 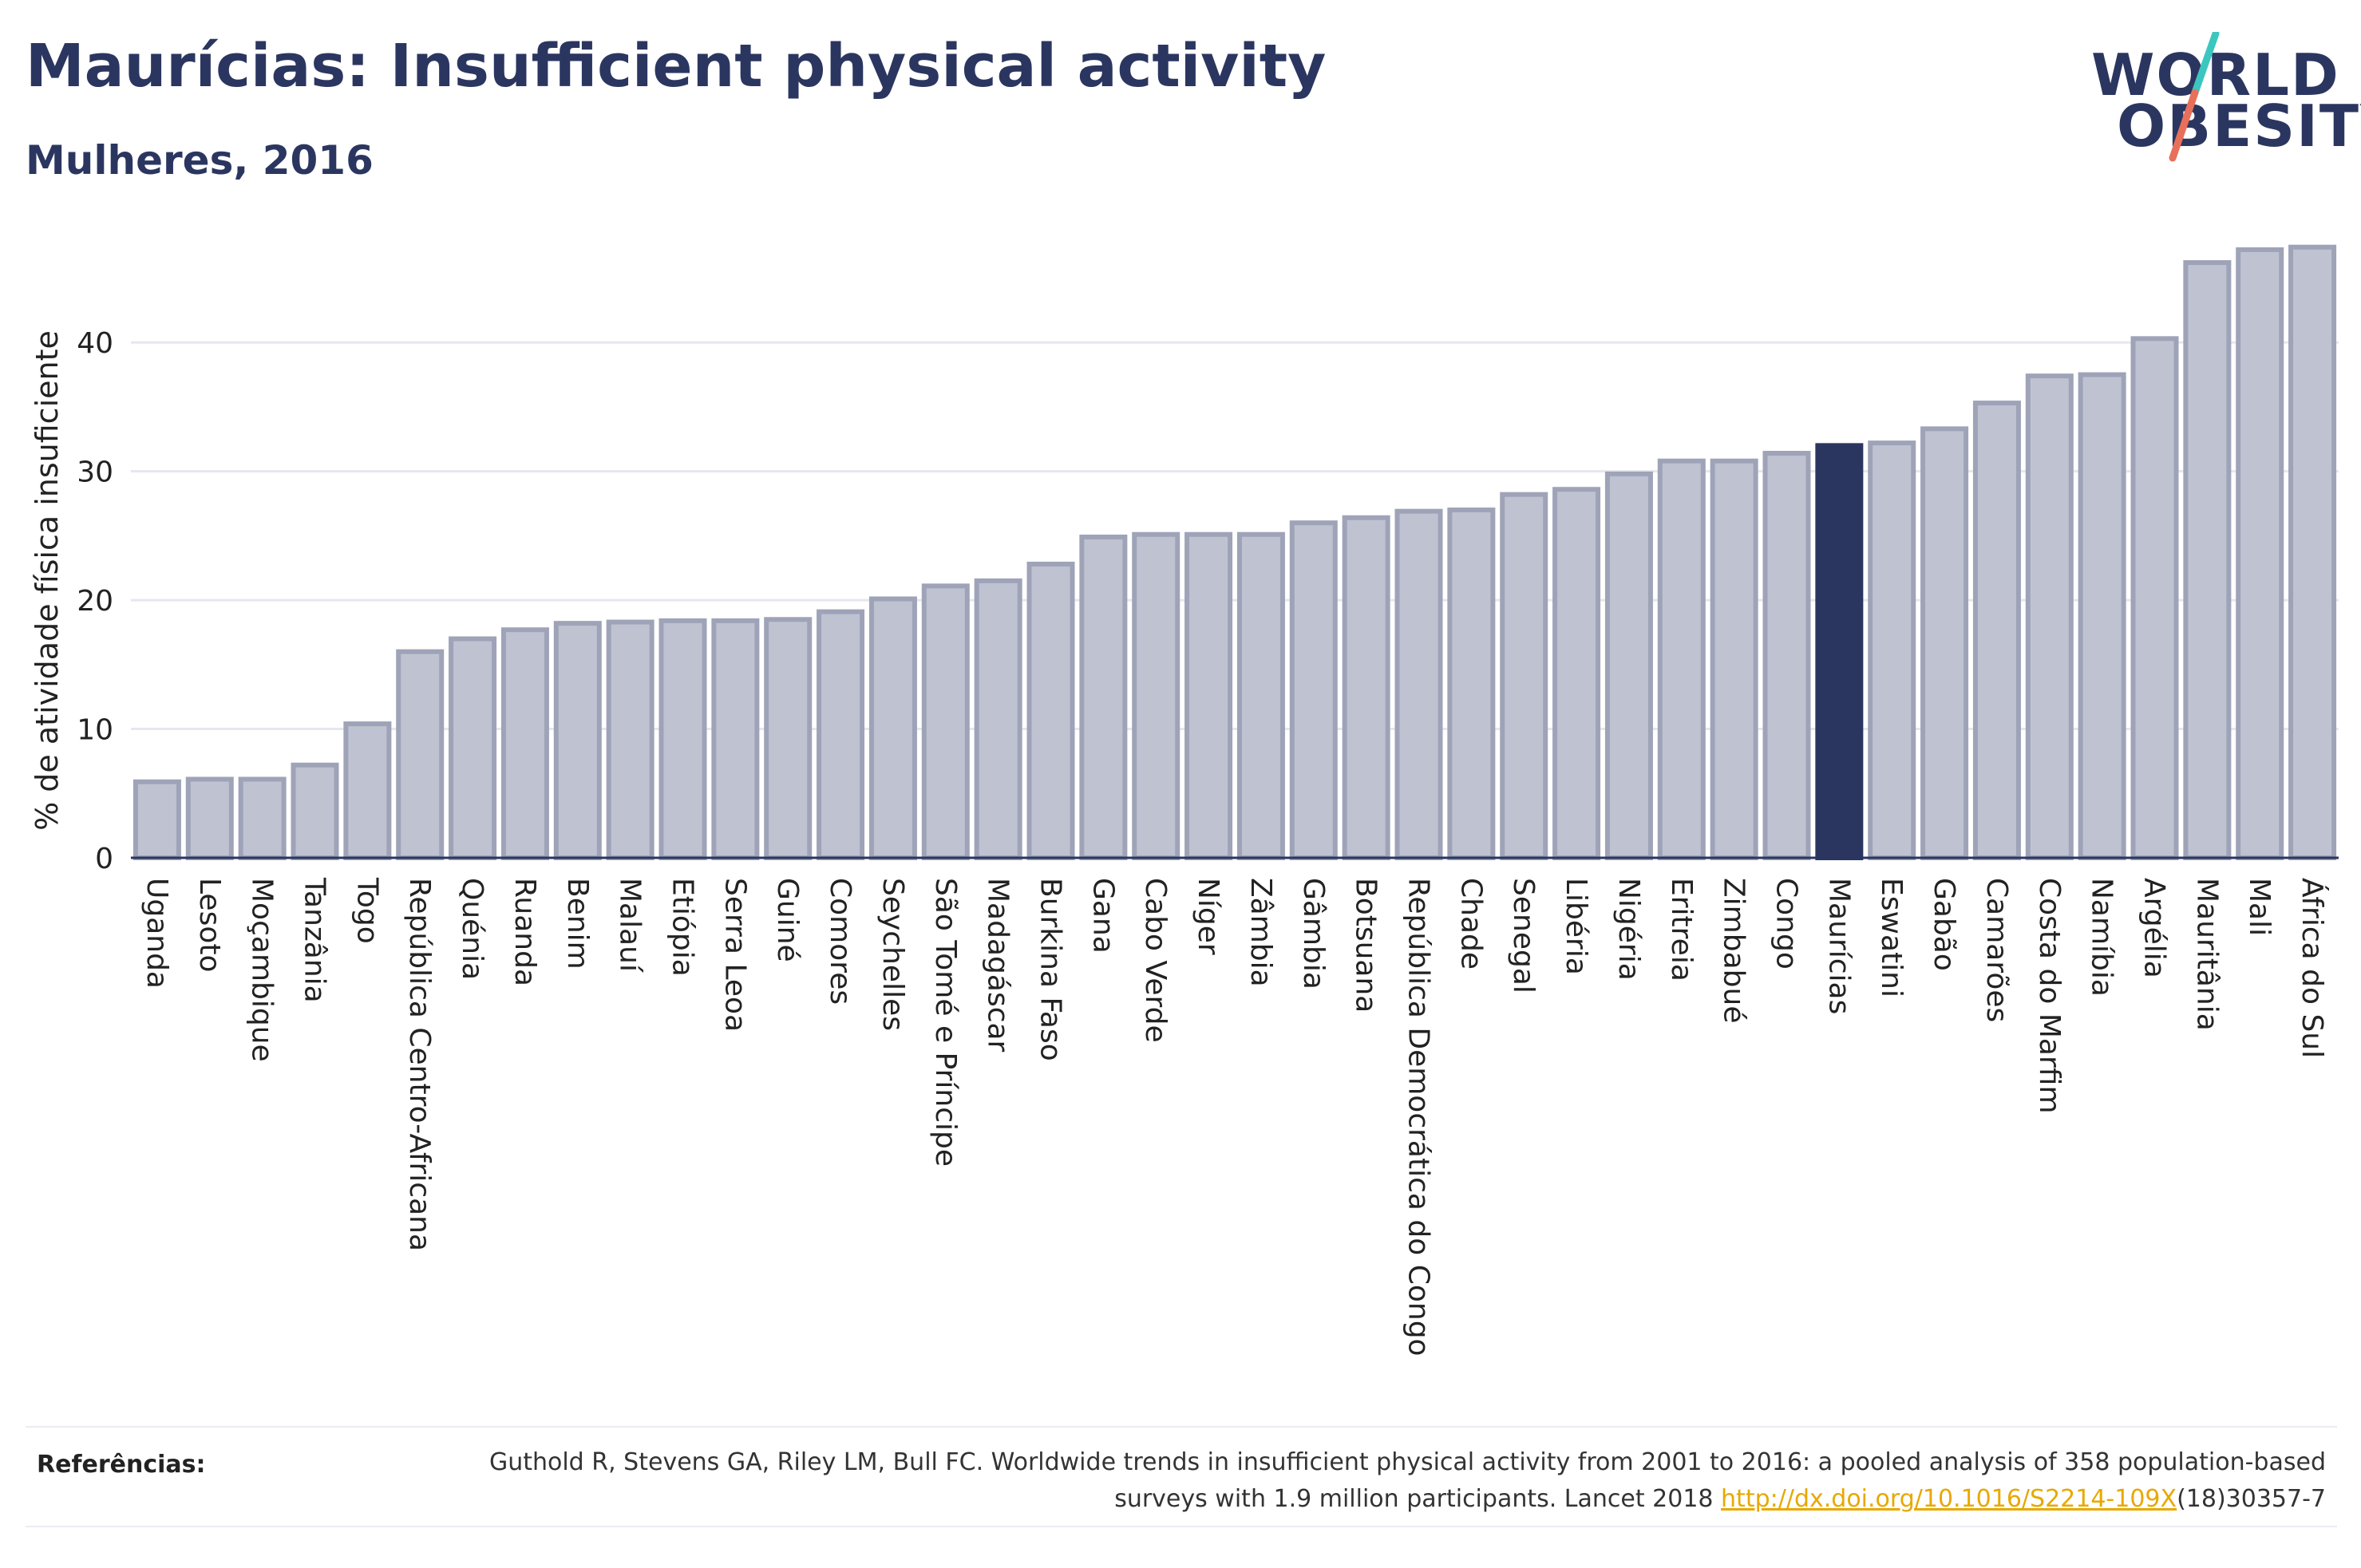 I want to click on x-tick-label: Serra Leoa, so click(x=734, y=955).